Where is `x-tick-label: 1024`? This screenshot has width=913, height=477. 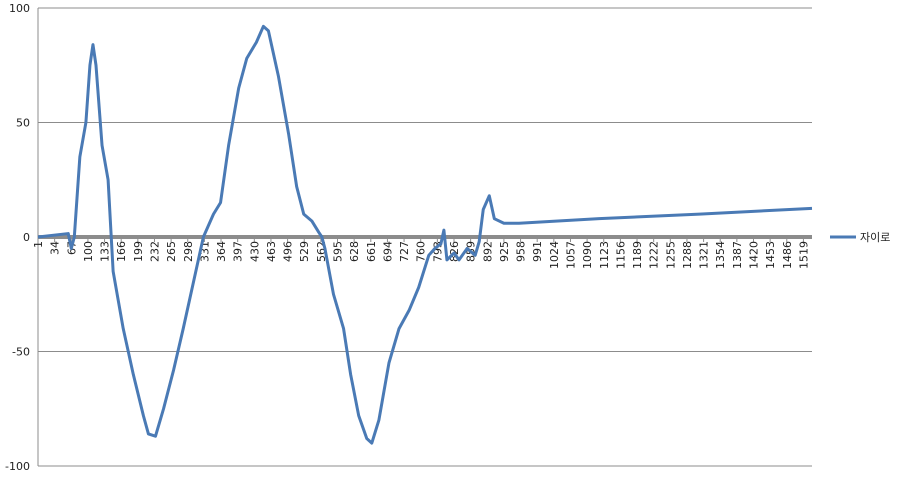 x-tick-label: 1024 is located at coordinates (554, 255).